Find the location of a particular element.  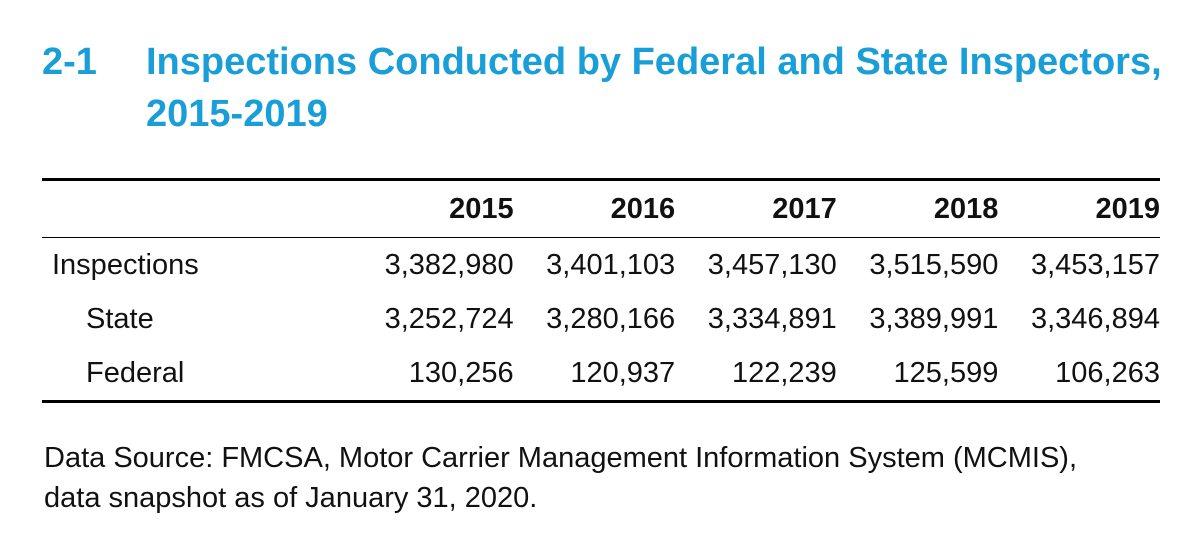

table-cell: 3,280,166 is located at coordinates (611, 318).